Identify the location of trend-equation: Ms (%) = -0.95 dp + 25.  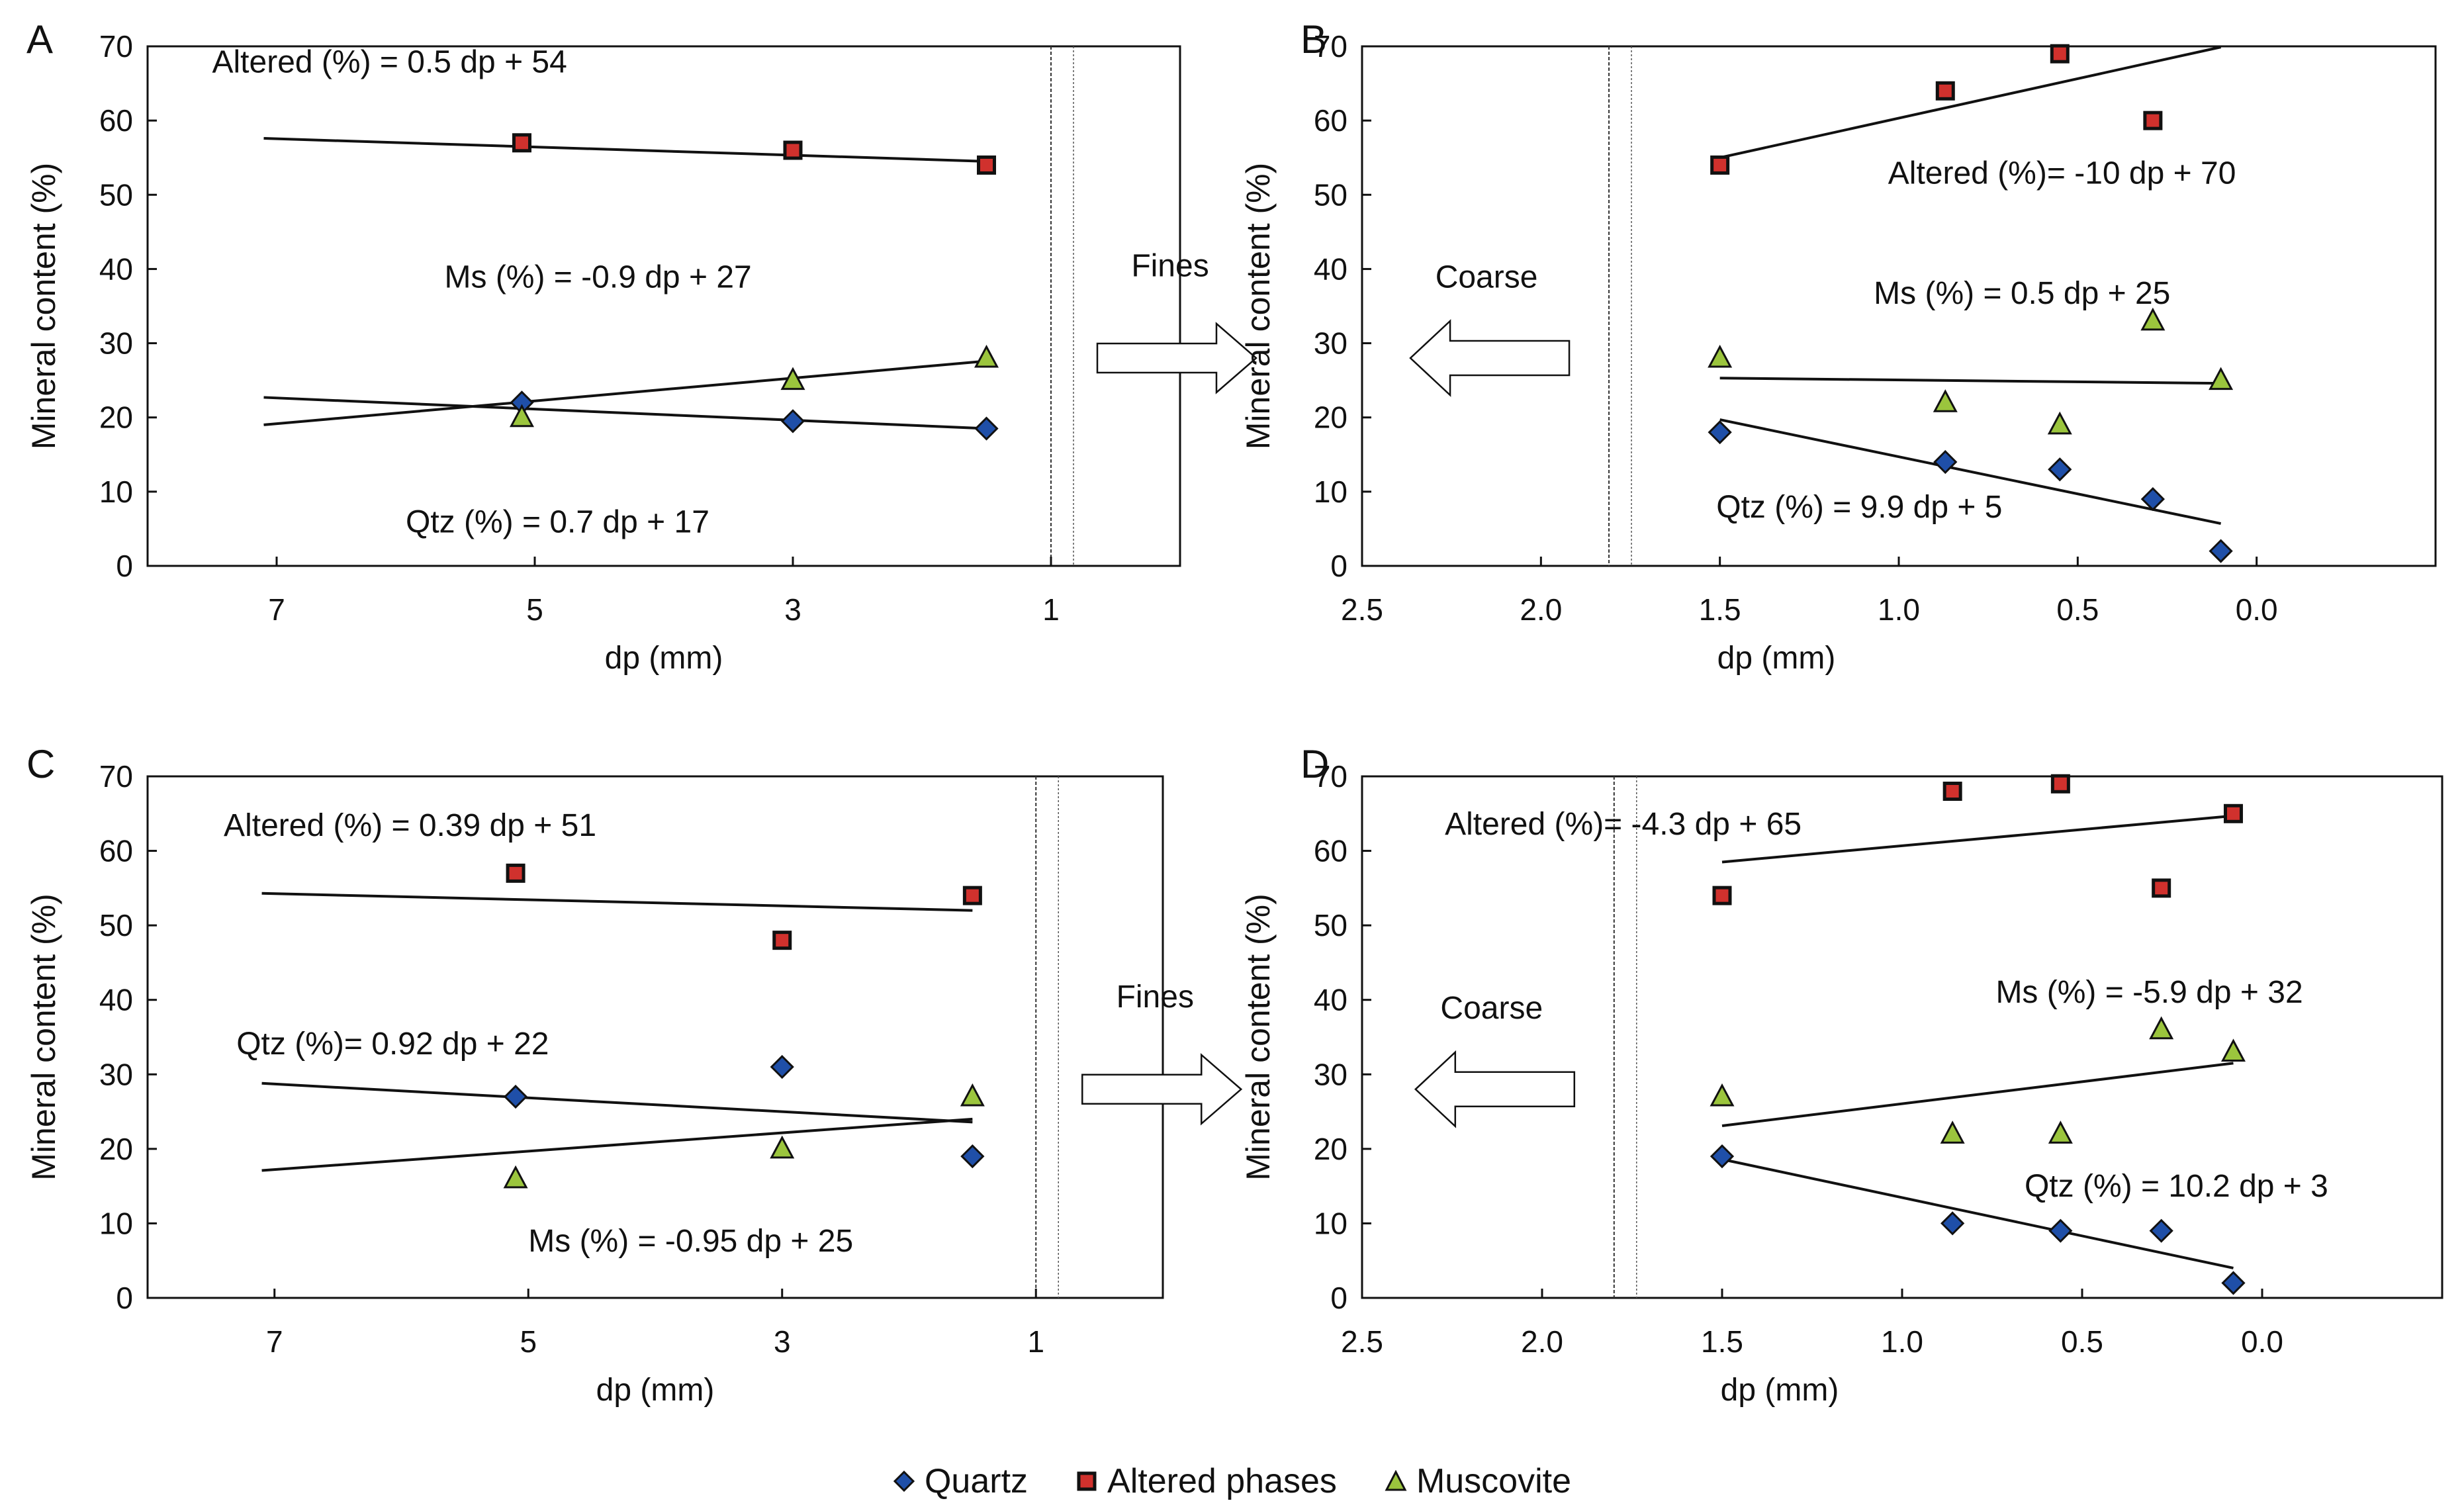
(691, 1241).